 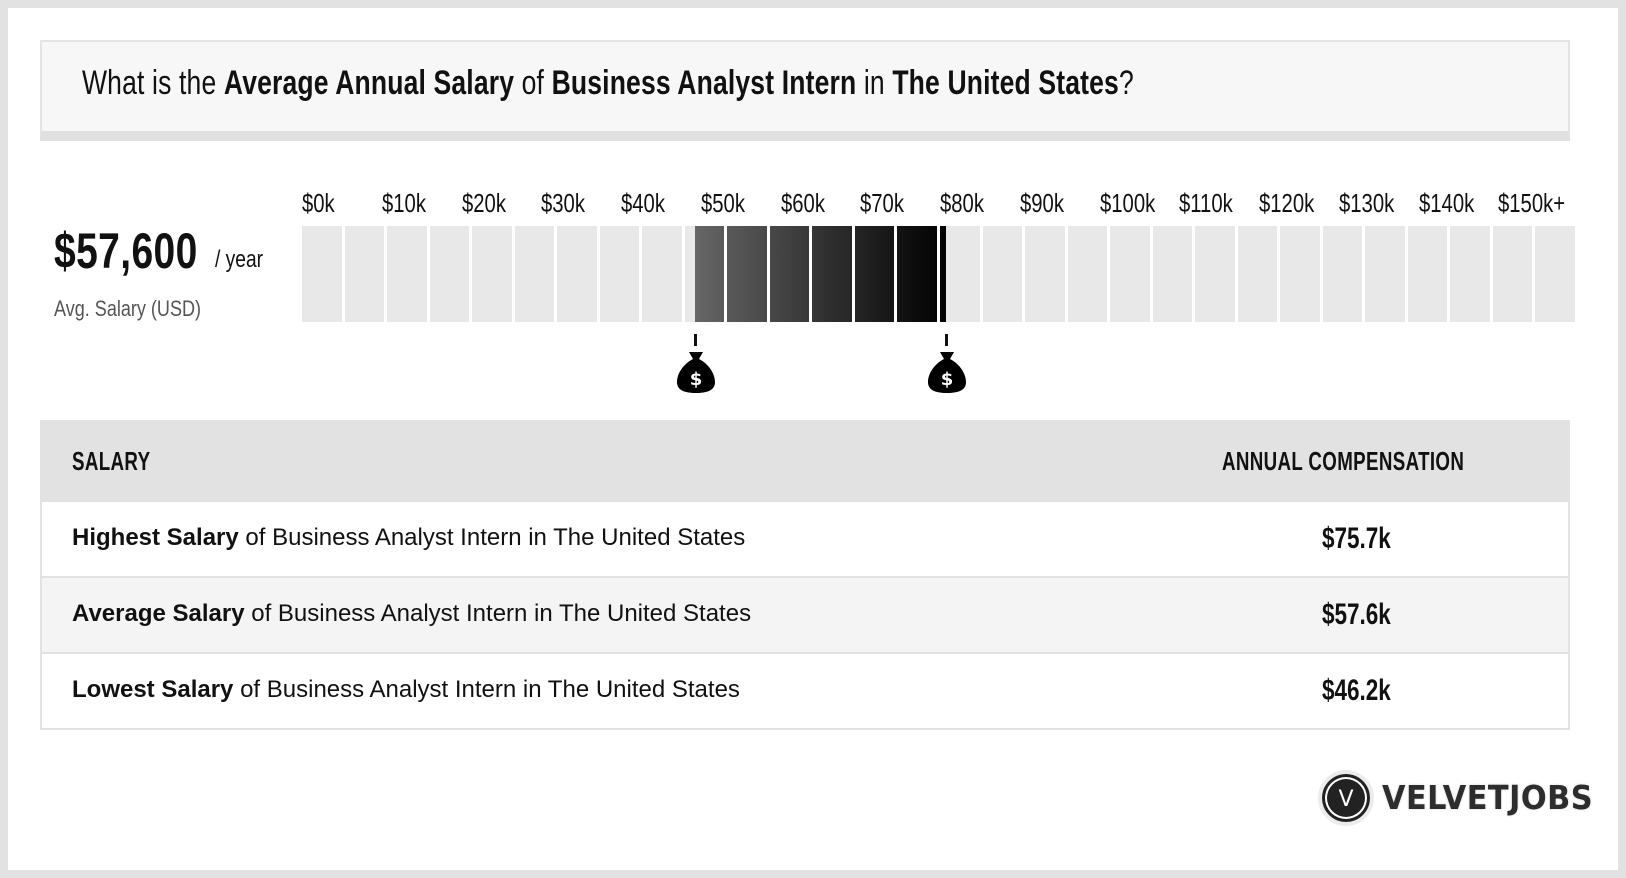 I want to click on table-header: SALARY ANNUAL COMPENSATION, so click(x=805, y=460).